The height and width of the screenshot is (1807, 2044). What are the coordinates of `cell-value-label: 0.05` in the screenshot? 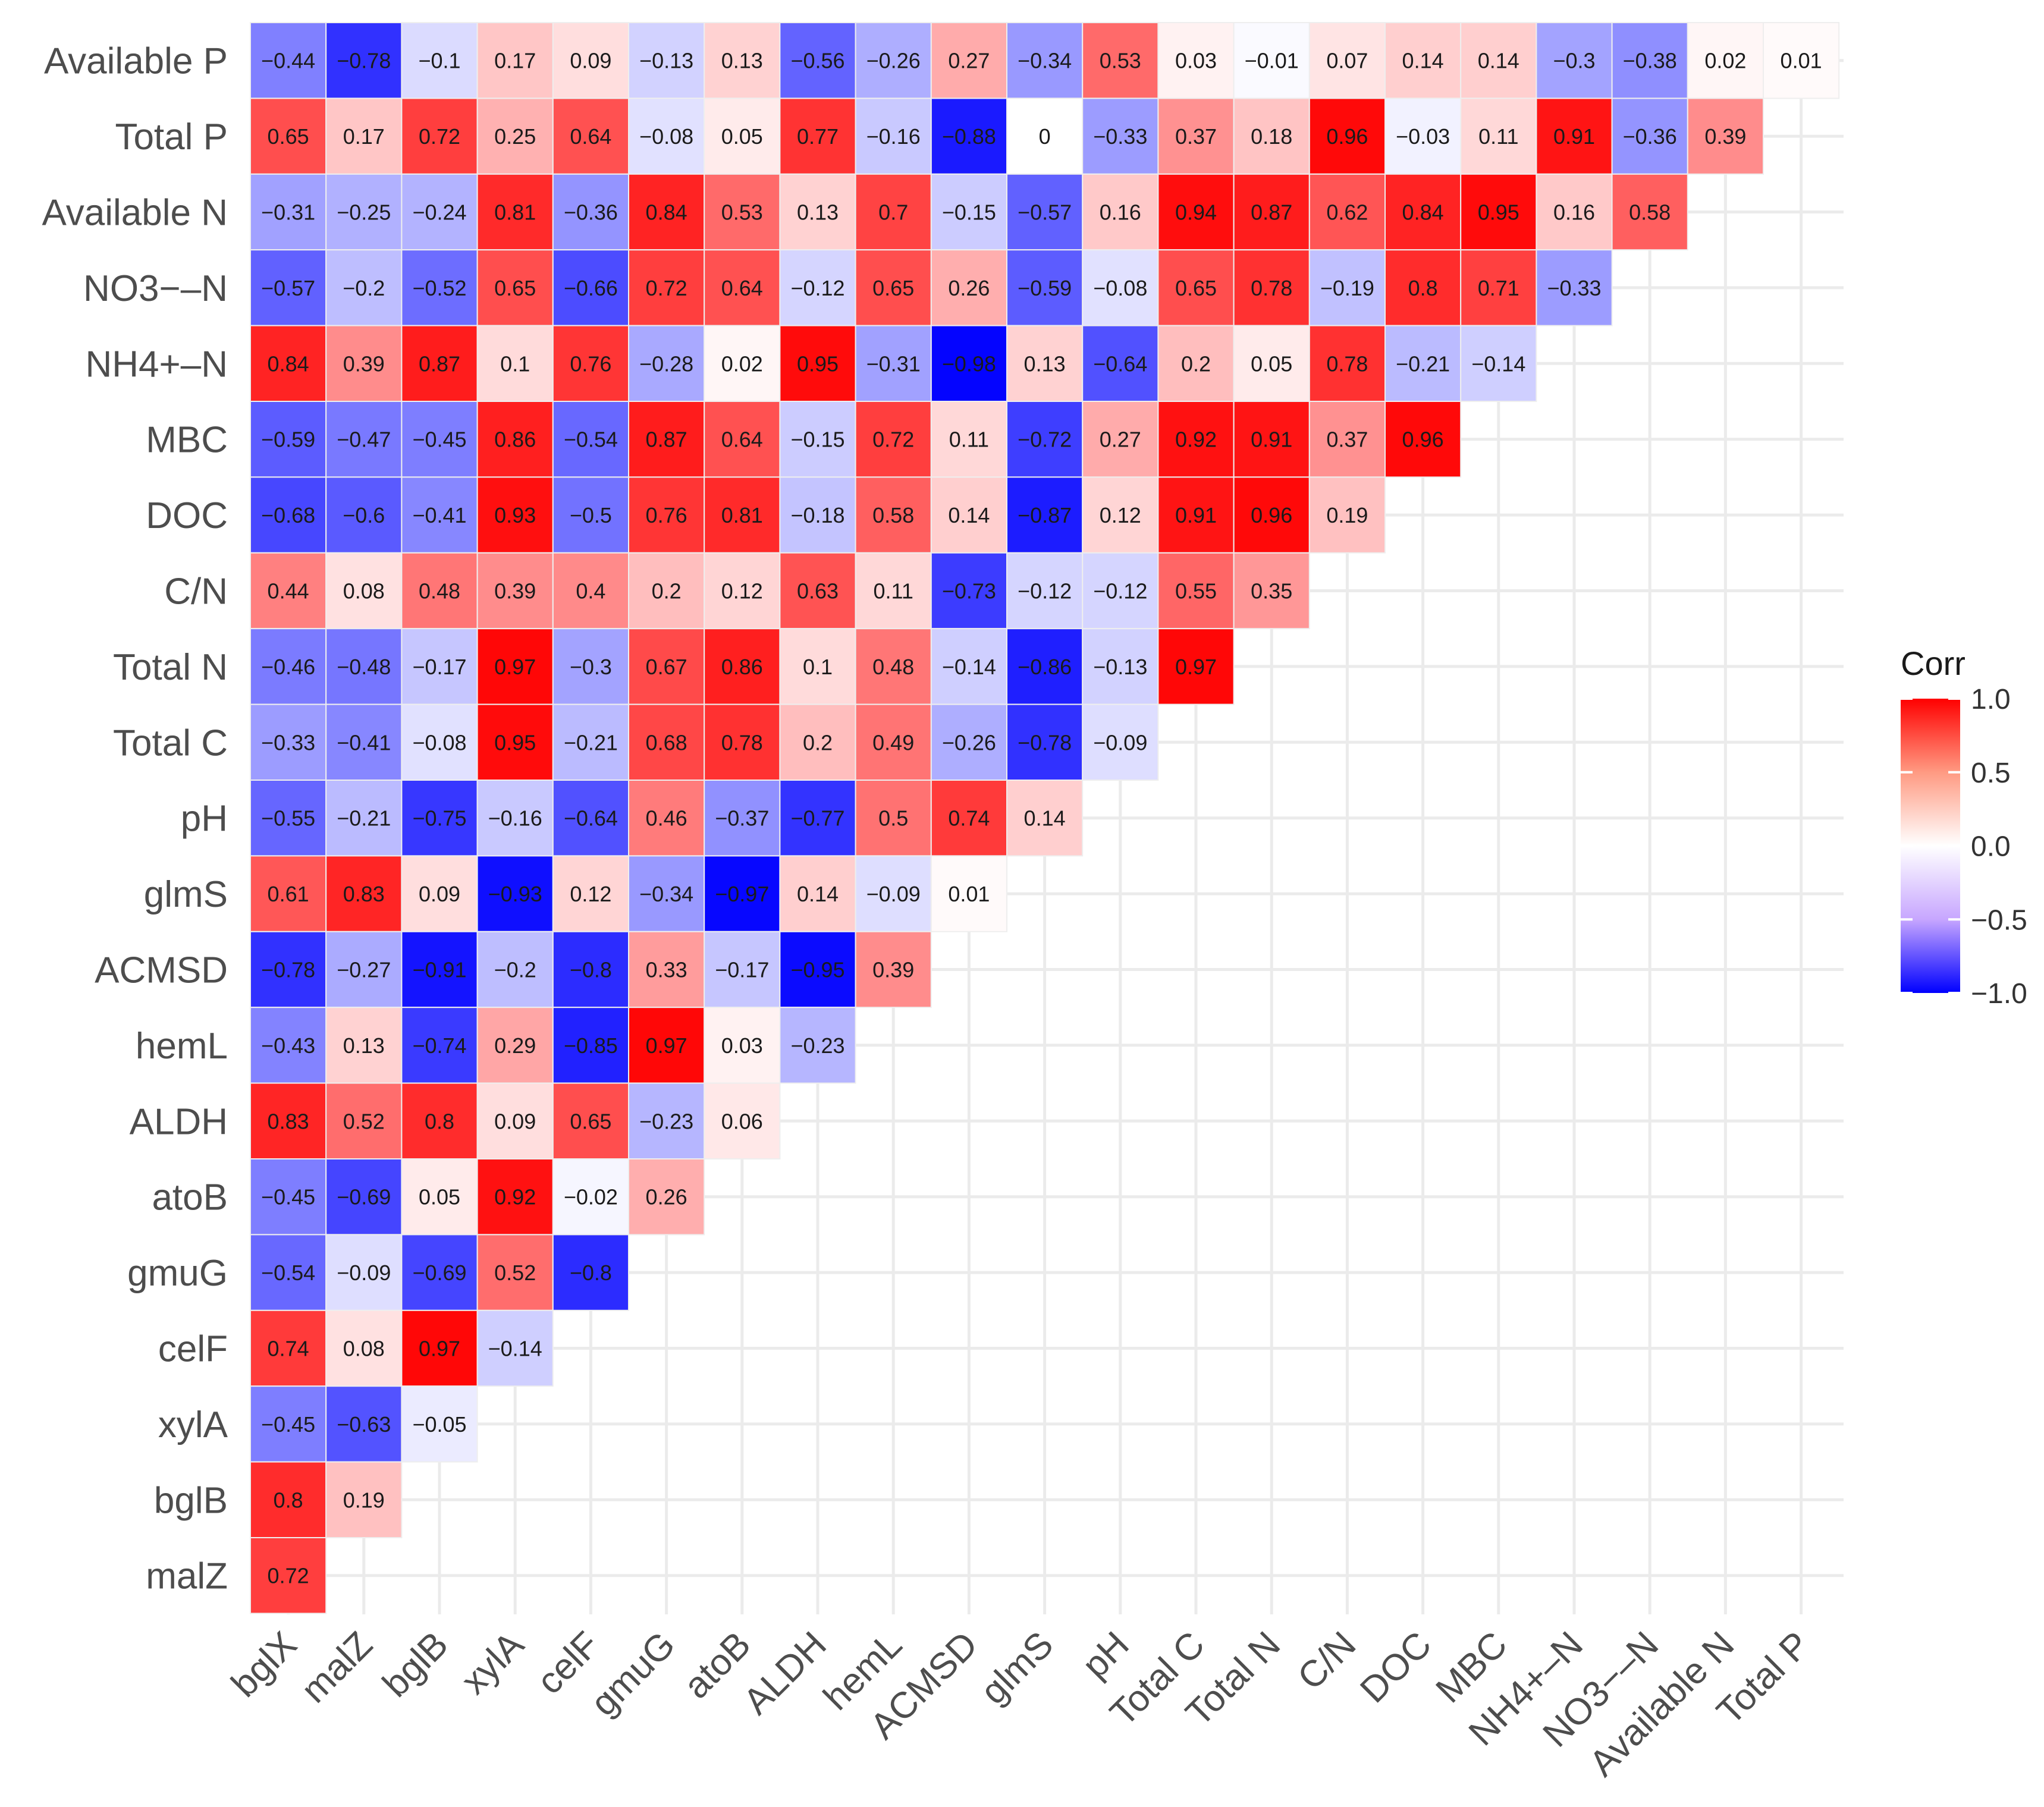 It's located at (439, 1197).